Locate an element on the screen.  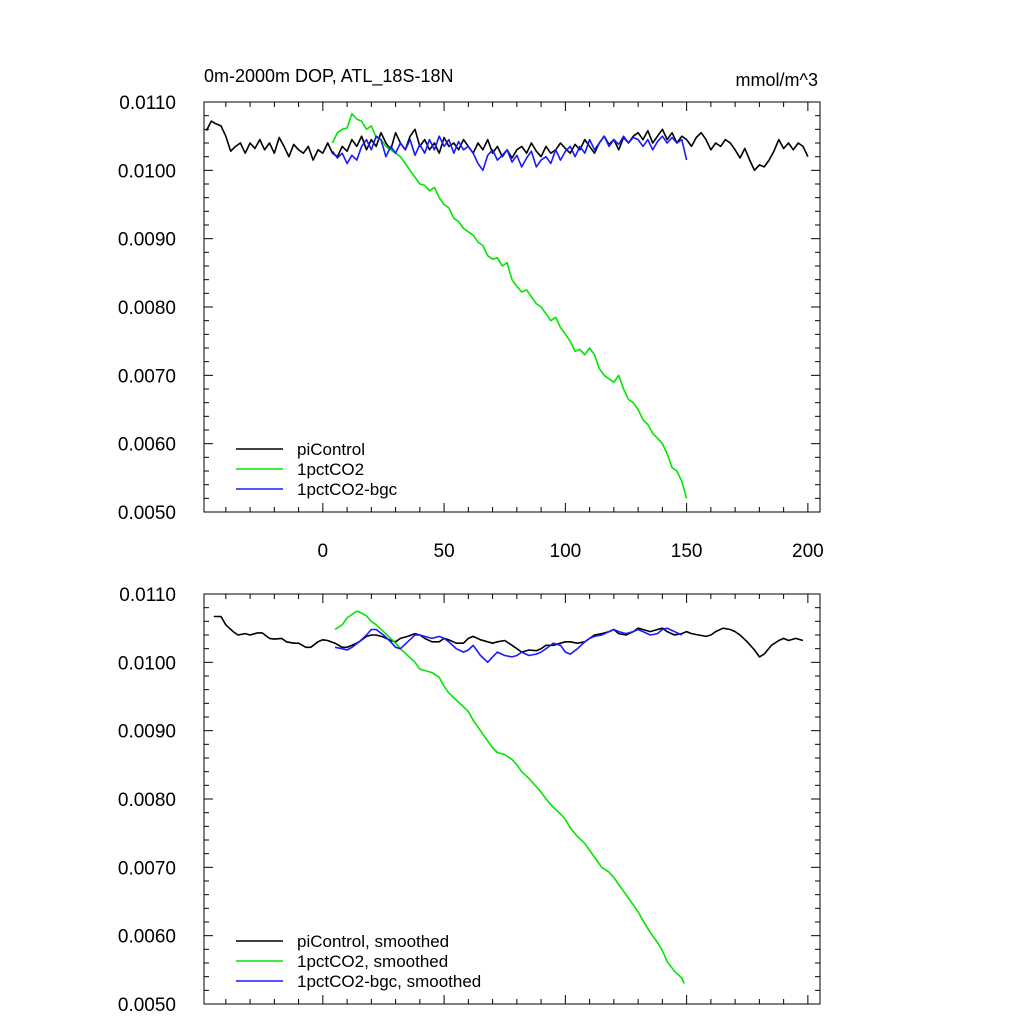
chart-title: 0m-2000m DOP, ATL_18S-18N is located at coordinates (328, 76).